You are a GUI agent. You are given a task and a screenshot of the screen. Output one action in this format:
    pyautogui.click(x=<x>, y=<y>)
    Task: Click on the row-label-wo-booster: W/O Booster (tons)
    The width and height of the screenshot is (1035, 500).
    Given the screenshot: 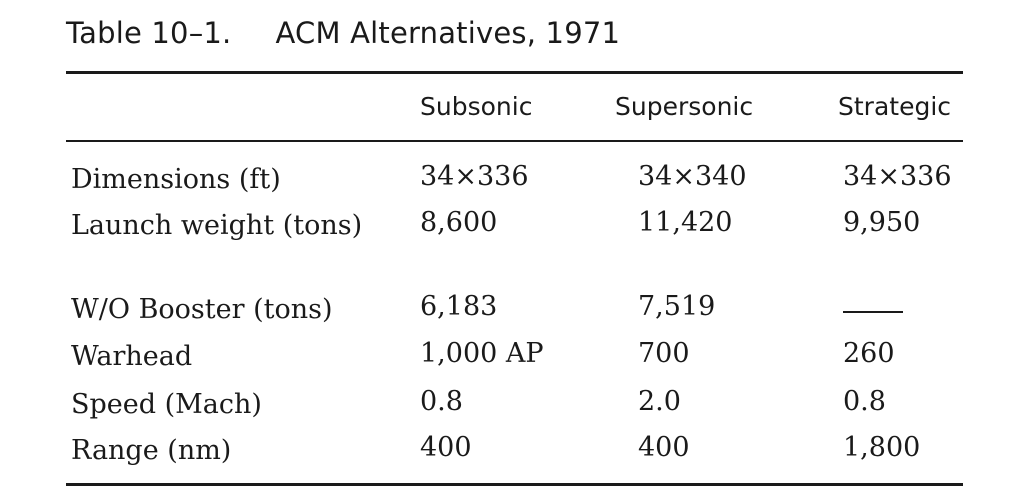 What is the action you would take?
    pyautogui.click(x=202, y=309)
    